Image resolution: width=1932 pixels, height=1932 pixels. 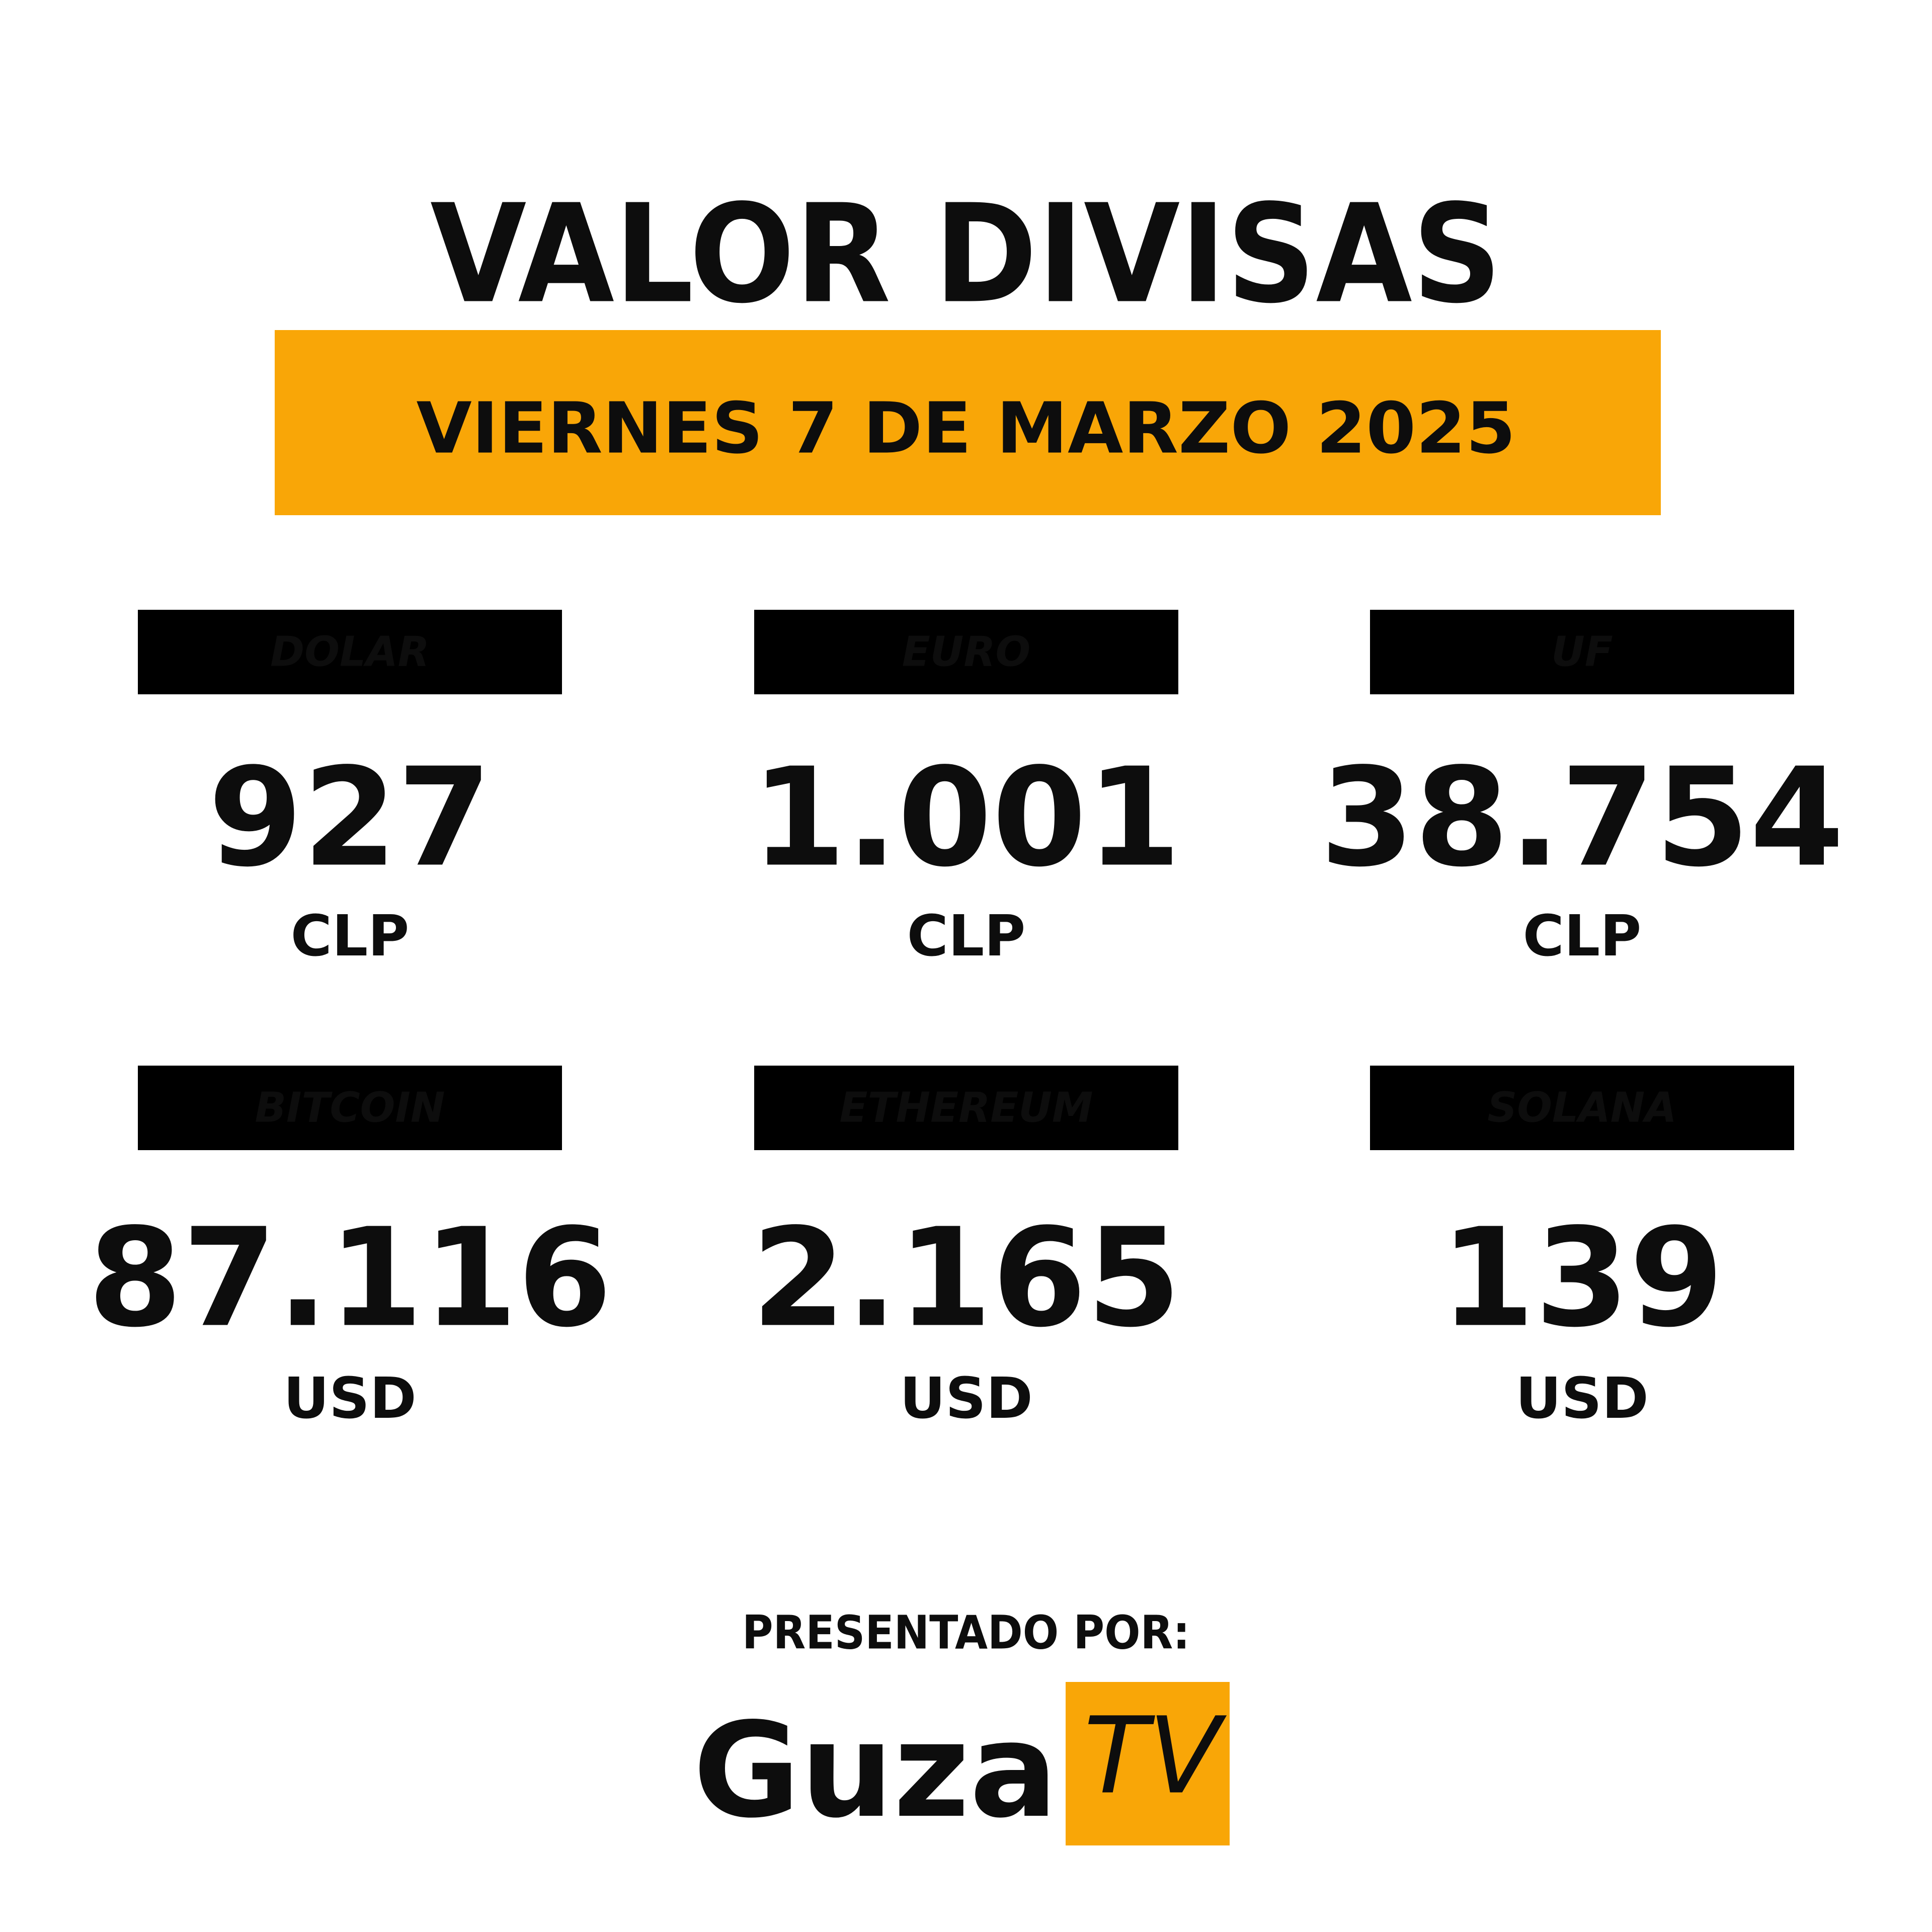 What do you see at coordinates (1155, 1757) in the screenshot?
I see `logo-badge-text: TV` at bounding box center [1155, 1757].